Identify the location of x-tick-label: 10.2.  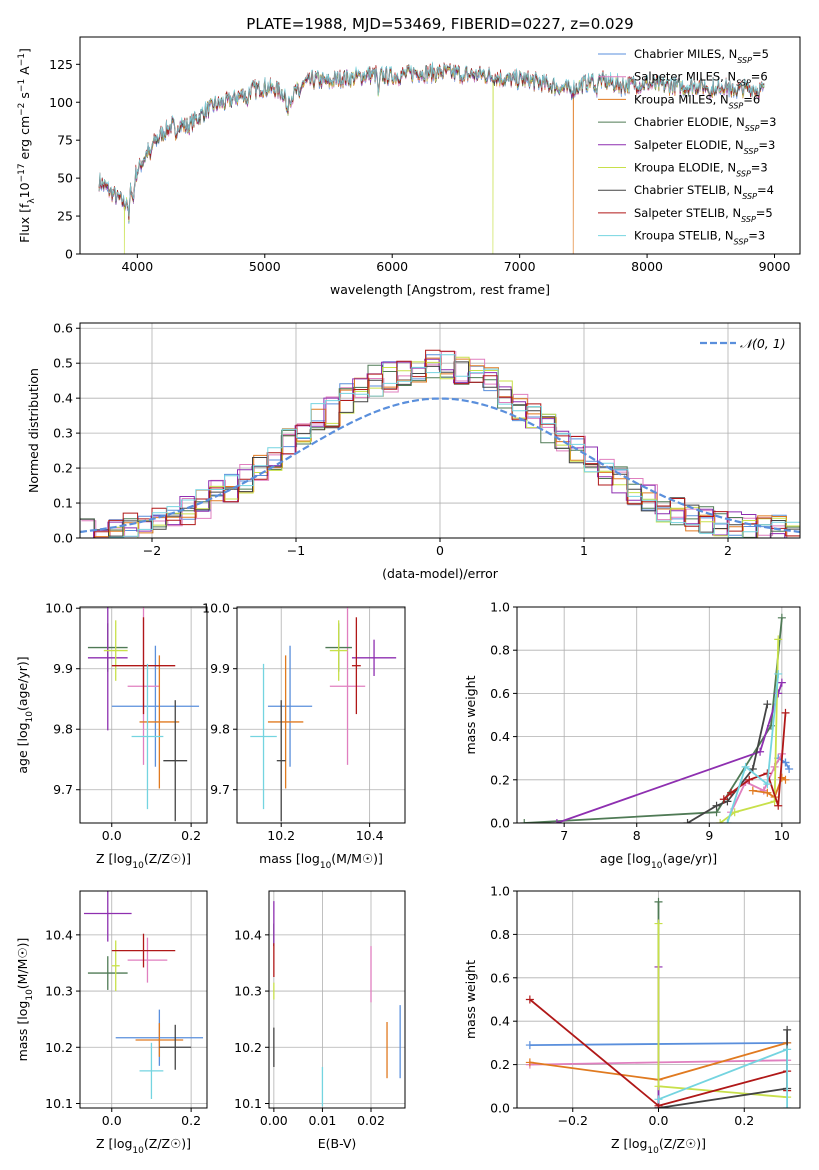
(281, 835).